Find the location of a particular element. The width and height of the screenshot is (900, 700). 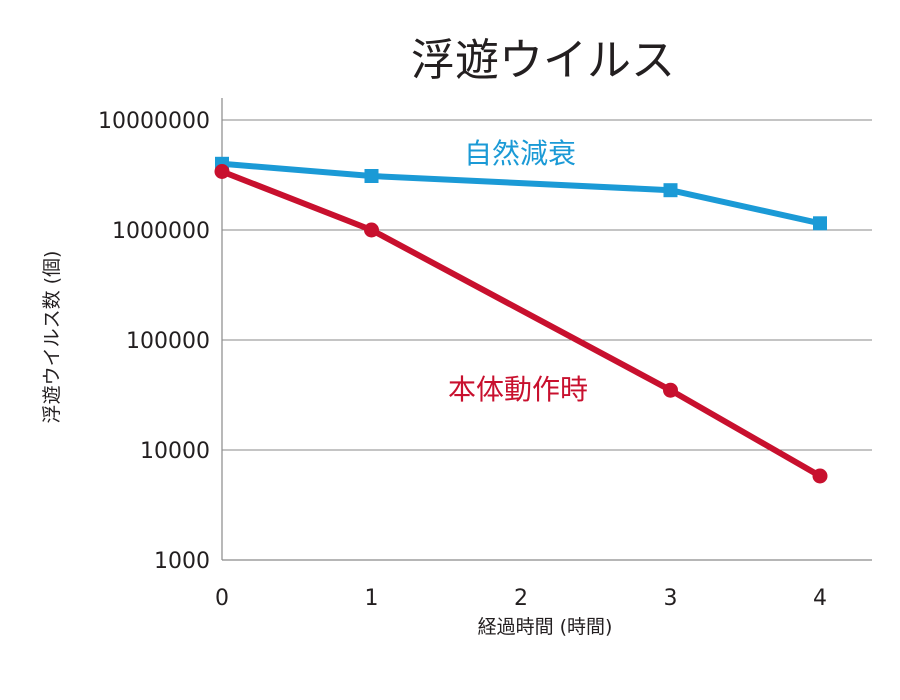

chart-title: 浮遊ウイルス is located at coordinates (543, 60).